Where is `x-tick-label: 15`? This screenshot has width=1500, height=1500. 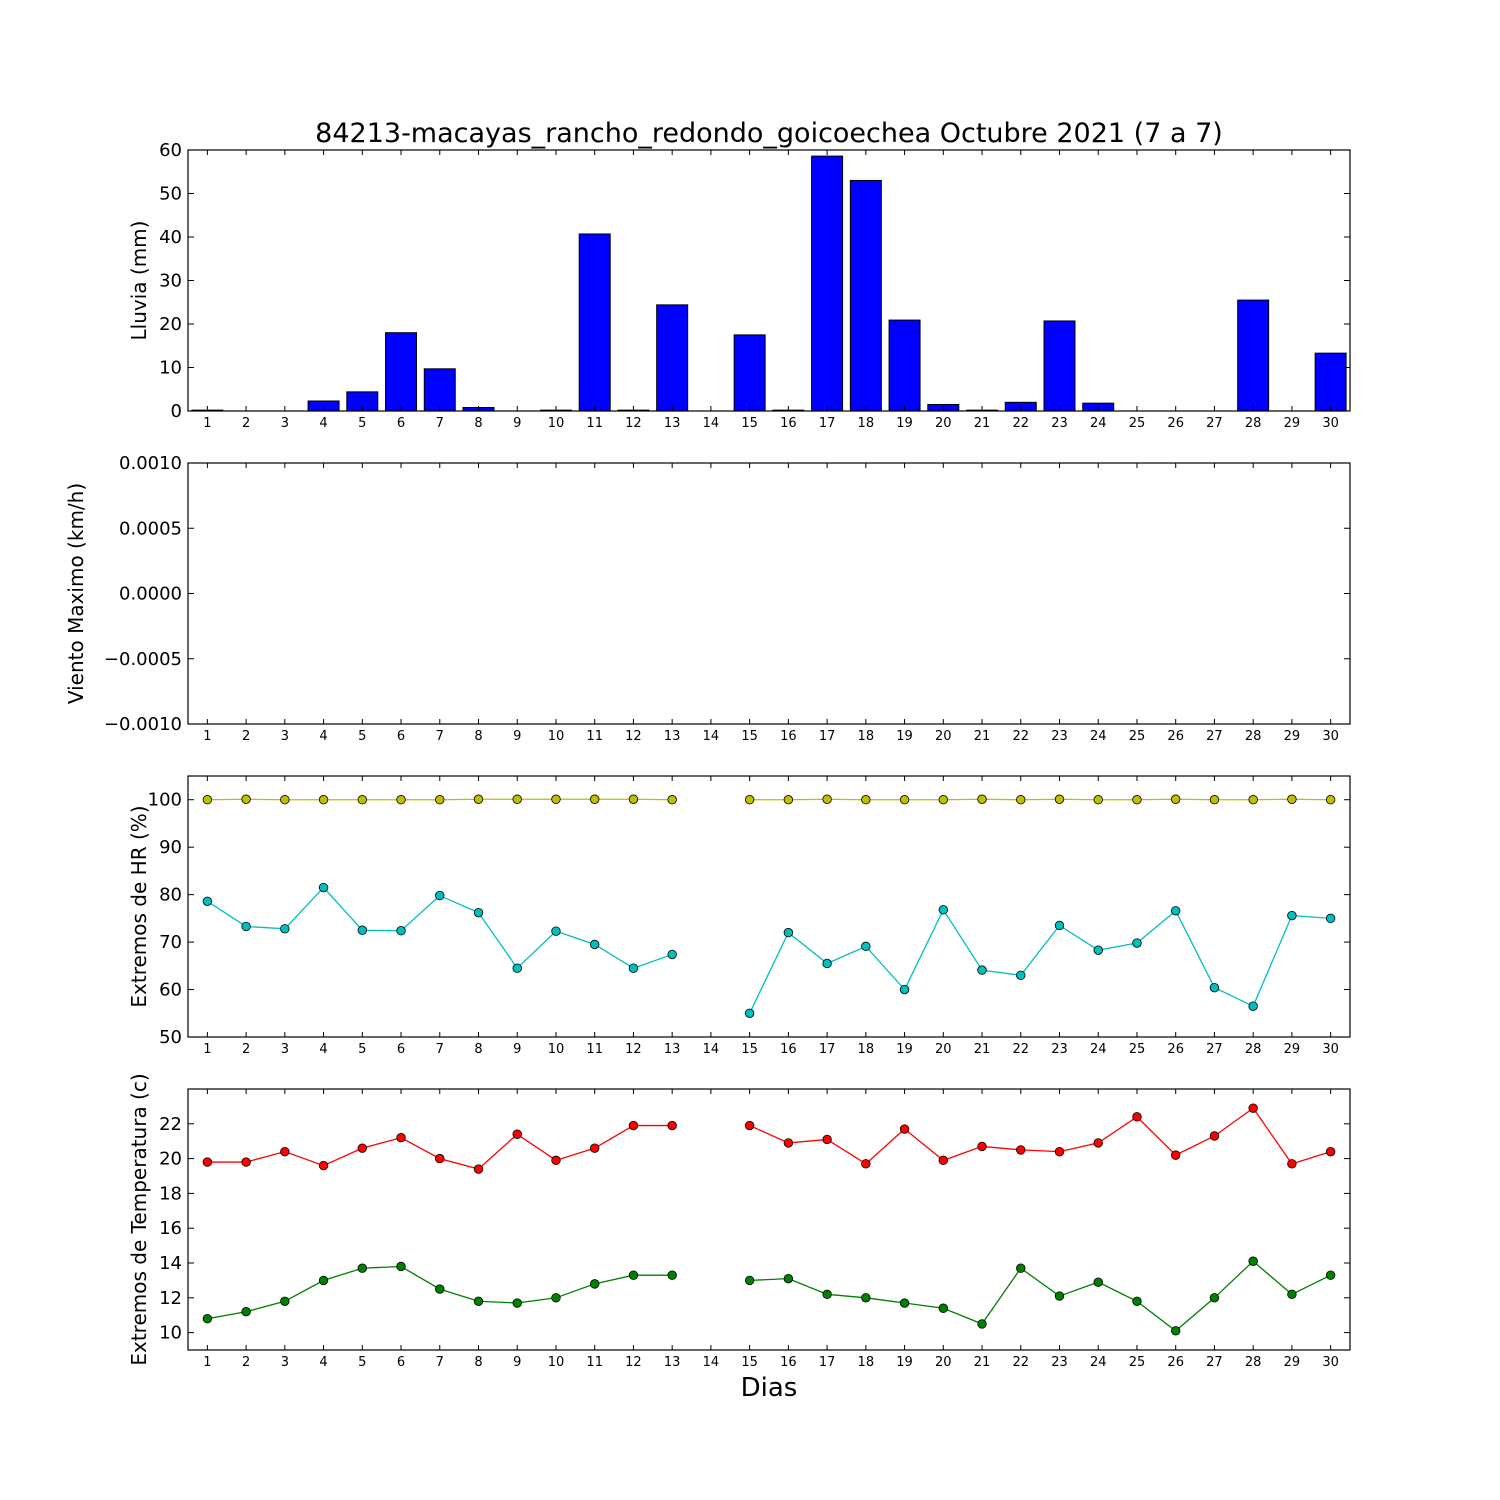
x-tick-label: 15 is located at coordinates (749, 736).